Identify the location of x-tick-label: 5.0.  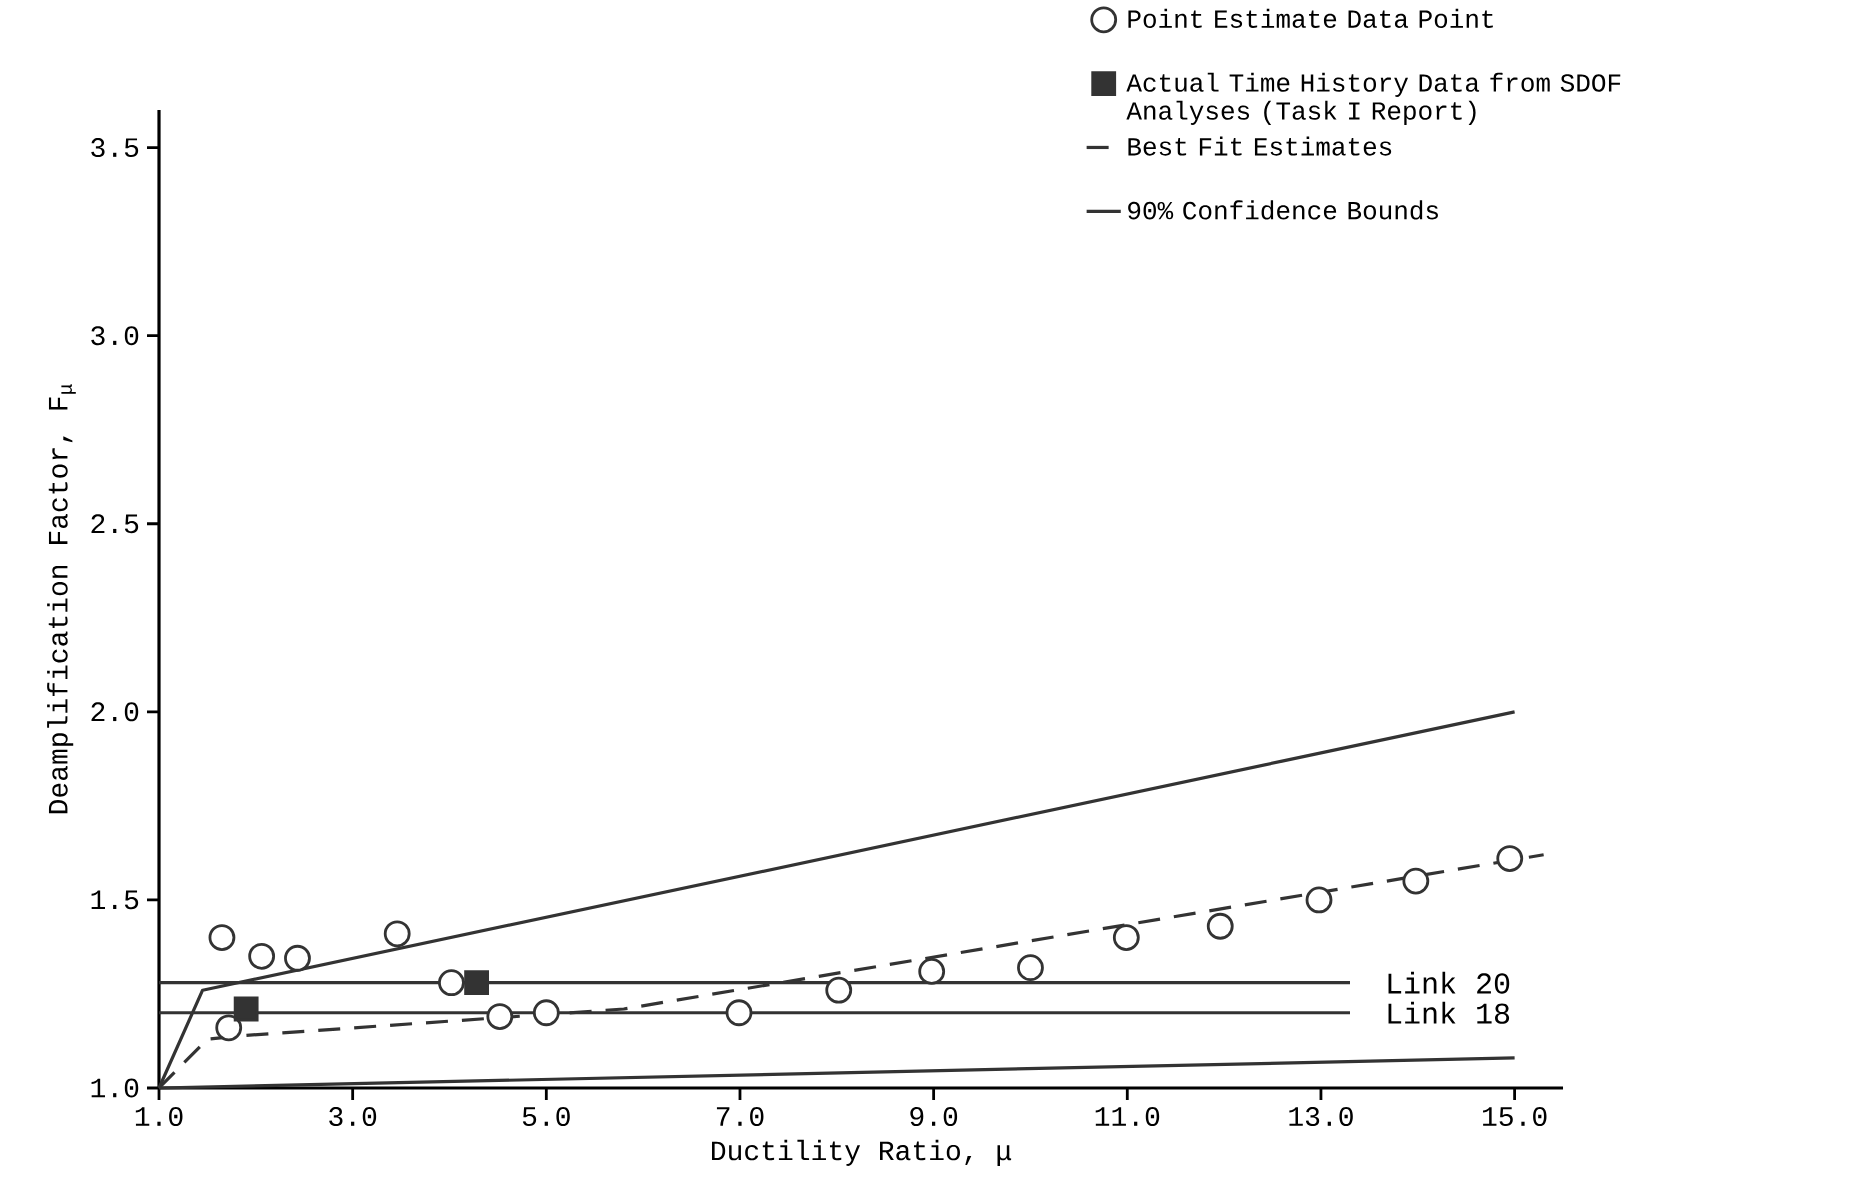
(546, 1117).